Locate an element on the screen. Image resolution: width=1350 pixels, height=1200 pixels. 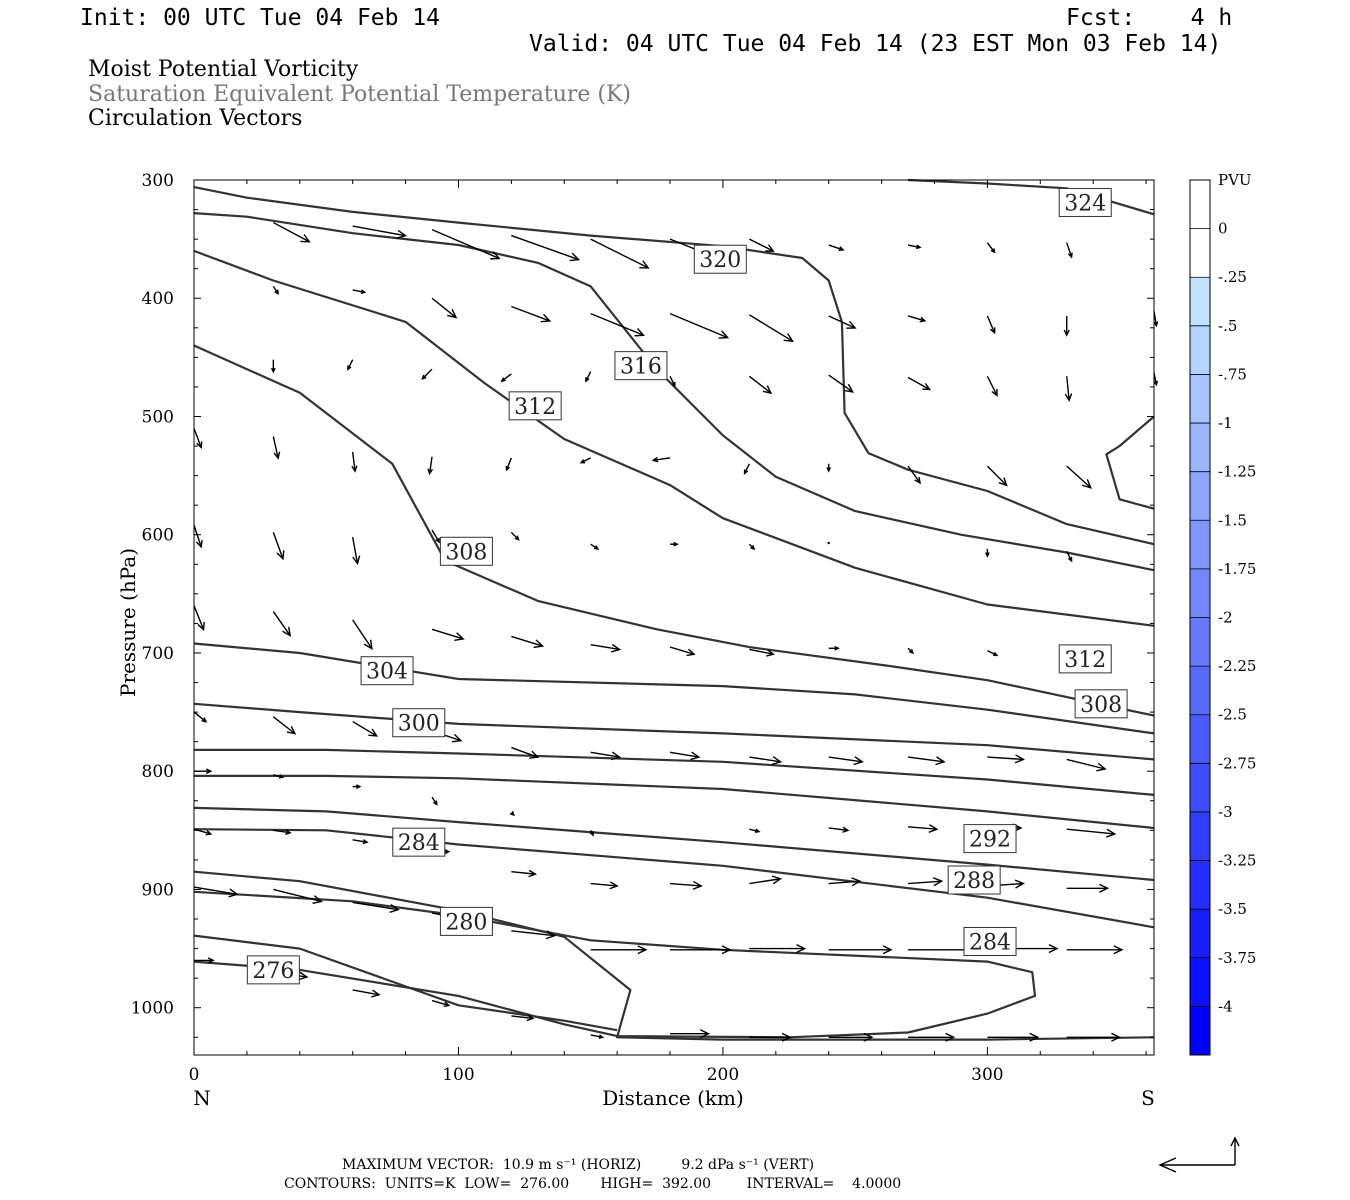
contour-label-text: 308 is located at coordinates (466, 552).